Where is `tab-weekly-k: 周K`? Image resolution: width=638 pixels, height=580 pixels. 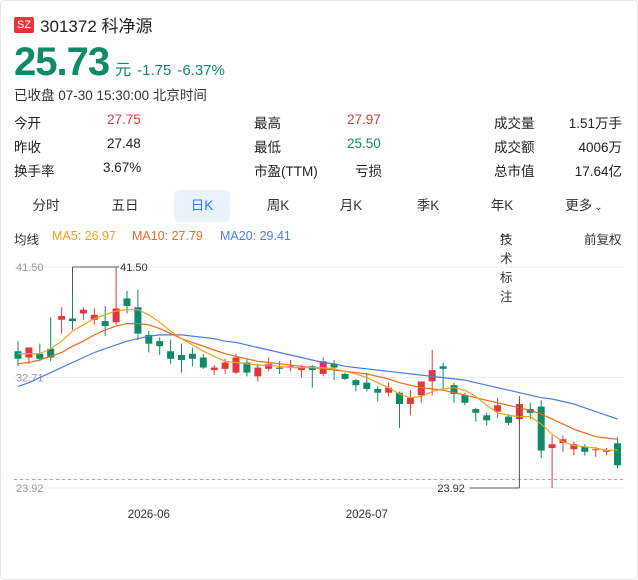
tab-weekly-k: 周K is located at coordinates (278, 205).